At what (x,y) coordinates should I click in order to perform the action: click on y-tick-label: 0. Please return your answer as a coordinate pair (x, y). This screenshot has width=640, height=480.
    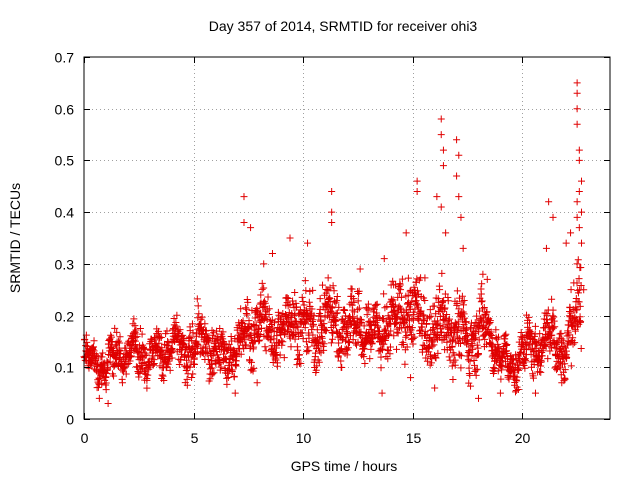
    Looking at the image, I should click on (70, 420).